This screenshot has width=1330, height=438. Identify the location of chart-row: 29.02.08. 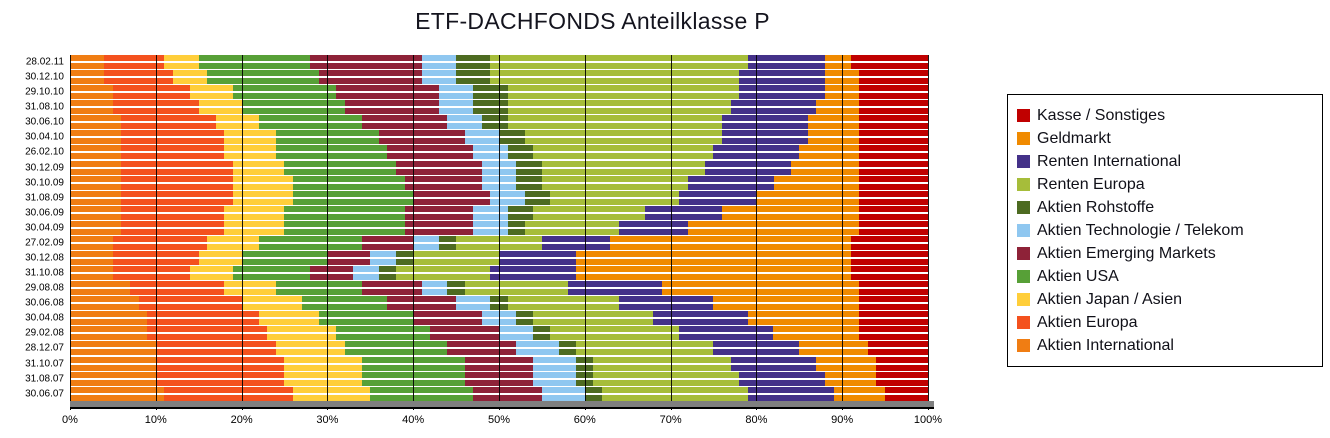
(476, 333).